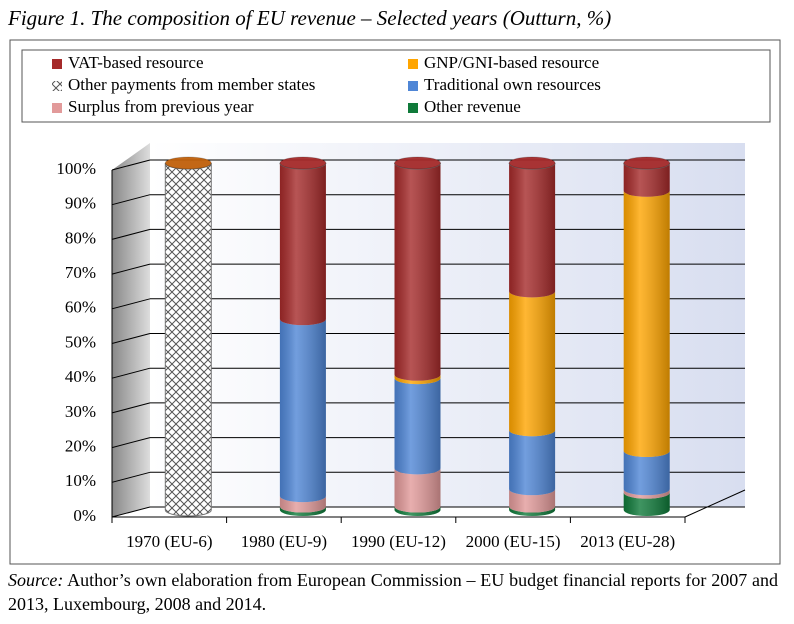 This screenshot has height=624, width=794. Describe the element at coordinates (188, 339) in the screenshot. I see `cylinder-segment` at that location.